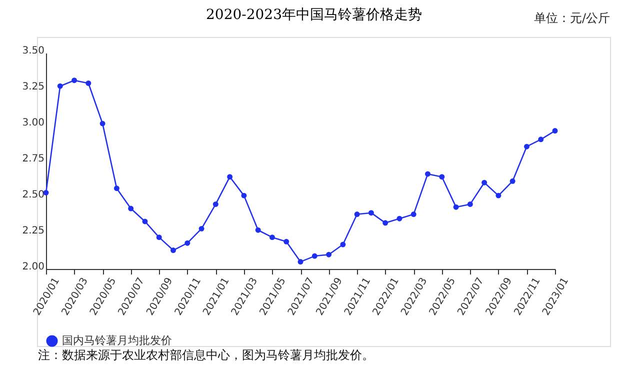 This screenshot has width=628, height=367. Describe the element at coordinates (33, 51) in the screenshot. I see `y-tick-label: 3.50` at that location.